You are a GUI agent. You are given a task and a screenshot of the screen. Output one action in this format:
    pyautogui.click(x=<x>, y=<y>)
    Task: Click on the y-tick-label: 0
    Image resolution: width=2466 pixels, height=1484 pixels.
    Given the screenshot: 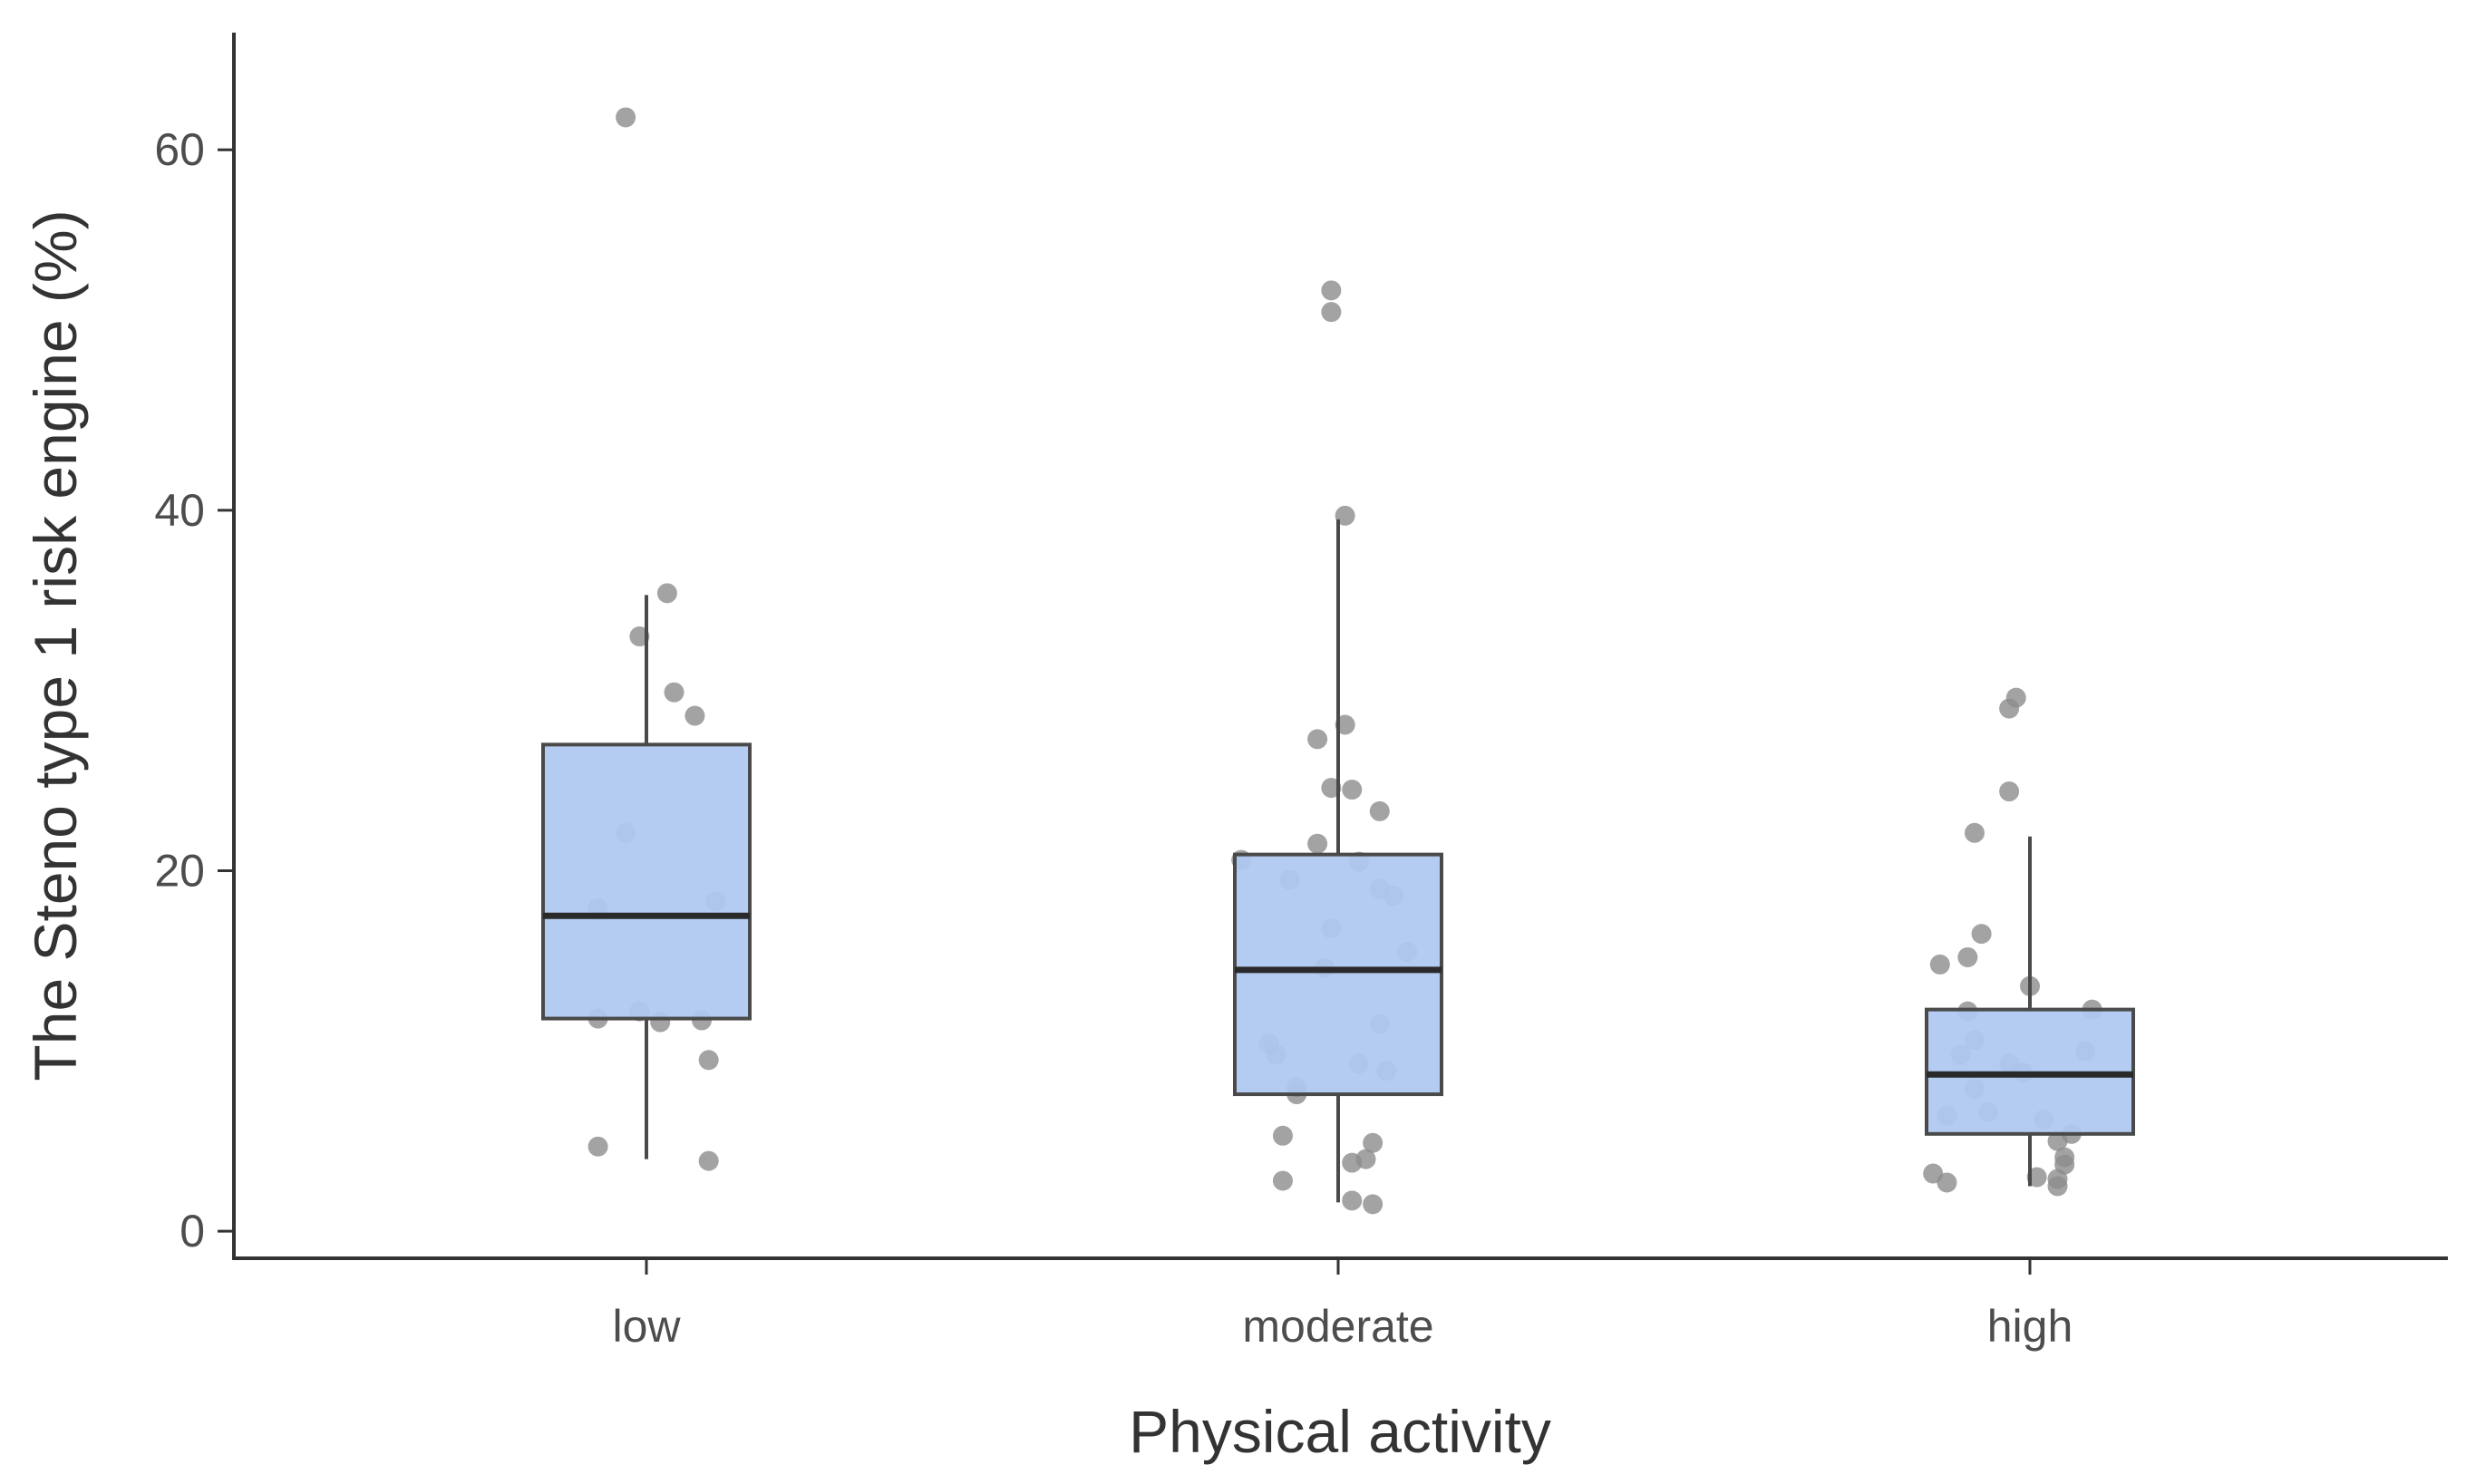 What is the action you would take?
    pyautogui.click(x=192, y=1231)
    